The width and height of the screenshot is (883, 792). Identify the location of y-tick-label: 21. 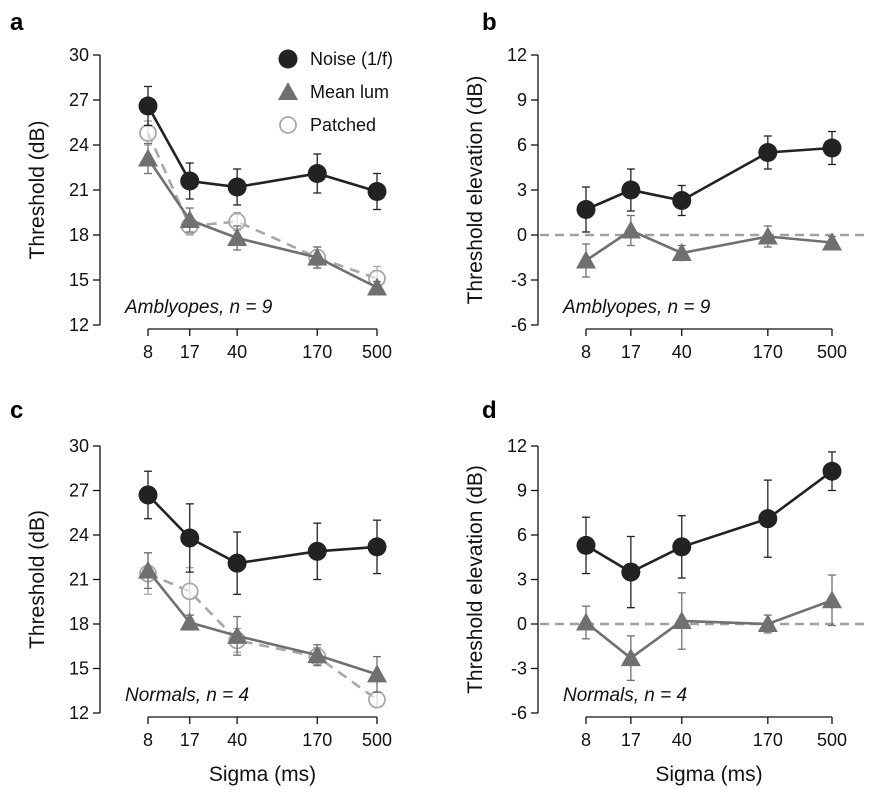
(79, 580).